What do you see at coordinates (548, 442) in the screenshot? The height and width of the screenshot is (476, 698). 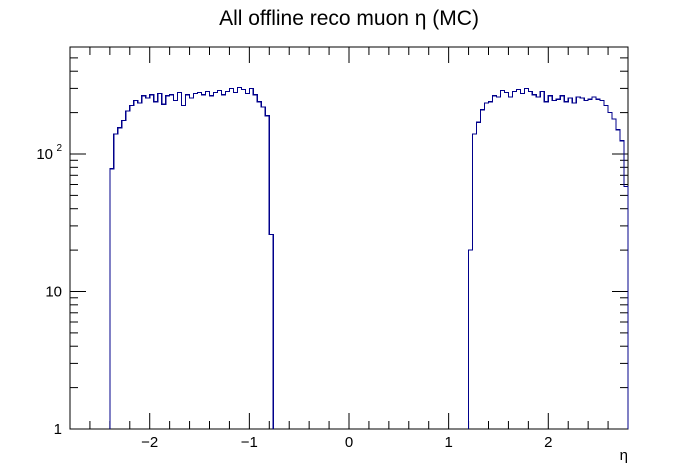 I see `x-tick-label: 2` at bounding box center [548, 442].